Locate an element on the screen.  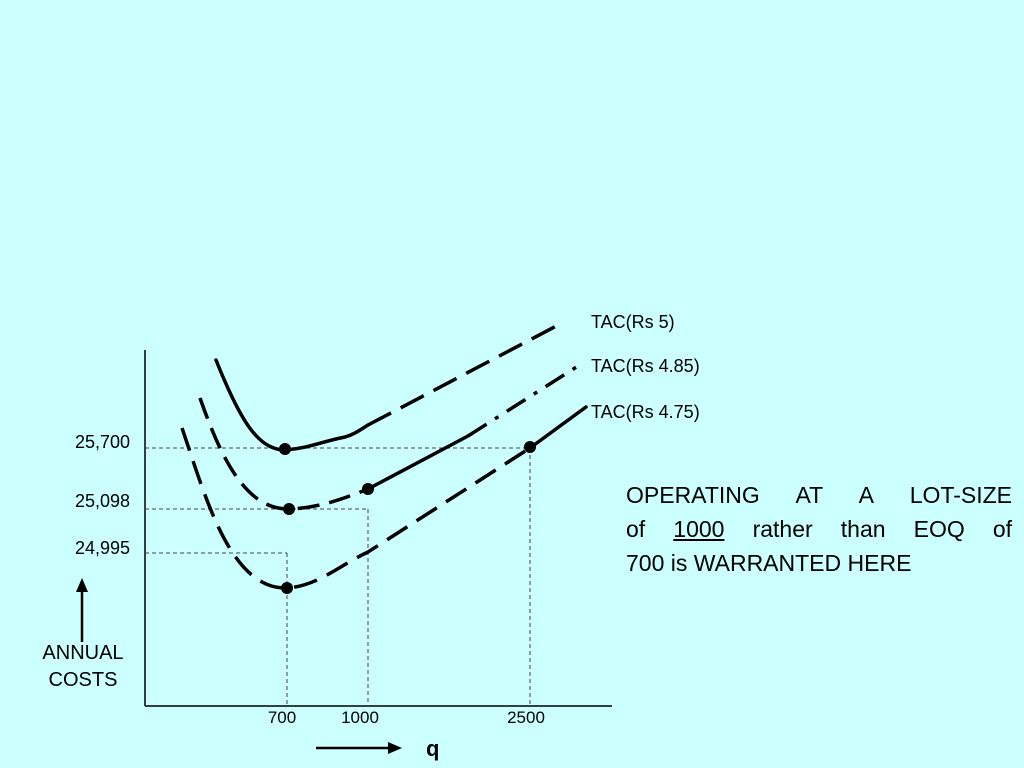
marked-points is located at coordinates (407, 517).